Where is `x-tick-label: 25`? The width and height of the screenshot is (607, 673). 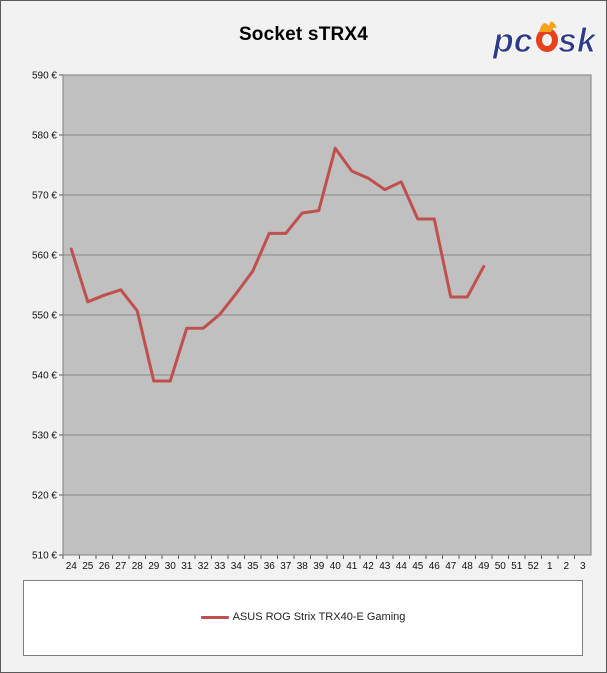
x-tick-label: 25 is located at coordinates (88, 566).